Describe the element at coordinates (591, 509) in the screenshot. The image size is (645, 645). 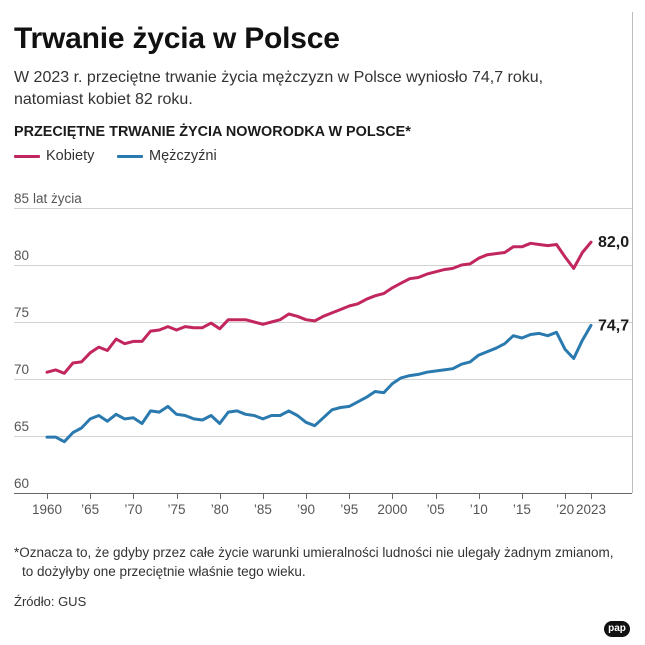
I see `x-tick-label-2023: 2023` at that location.